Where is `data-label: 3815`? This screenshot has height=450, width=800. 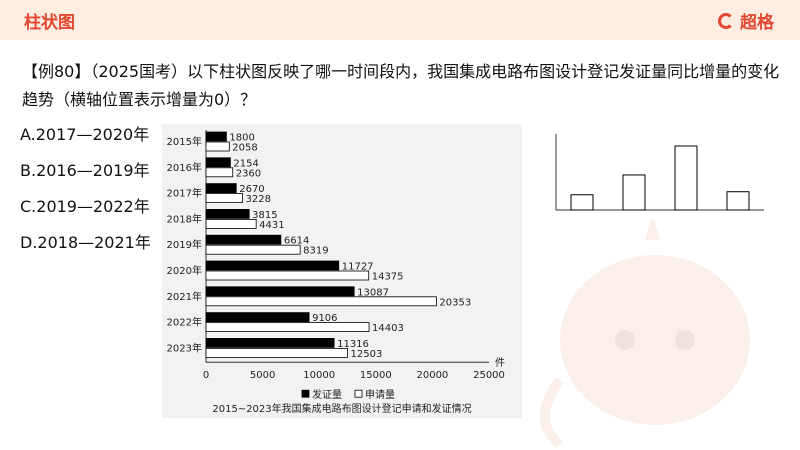 data-label: 3815 is located at coordinates (264, 215).